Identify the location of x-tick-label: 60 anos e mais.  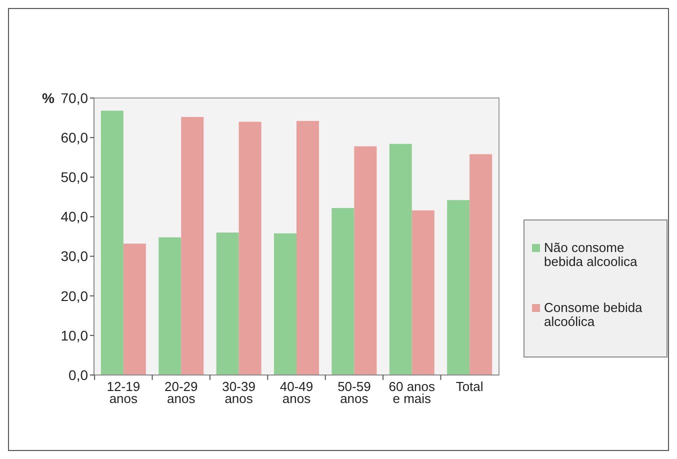
(412, 392).